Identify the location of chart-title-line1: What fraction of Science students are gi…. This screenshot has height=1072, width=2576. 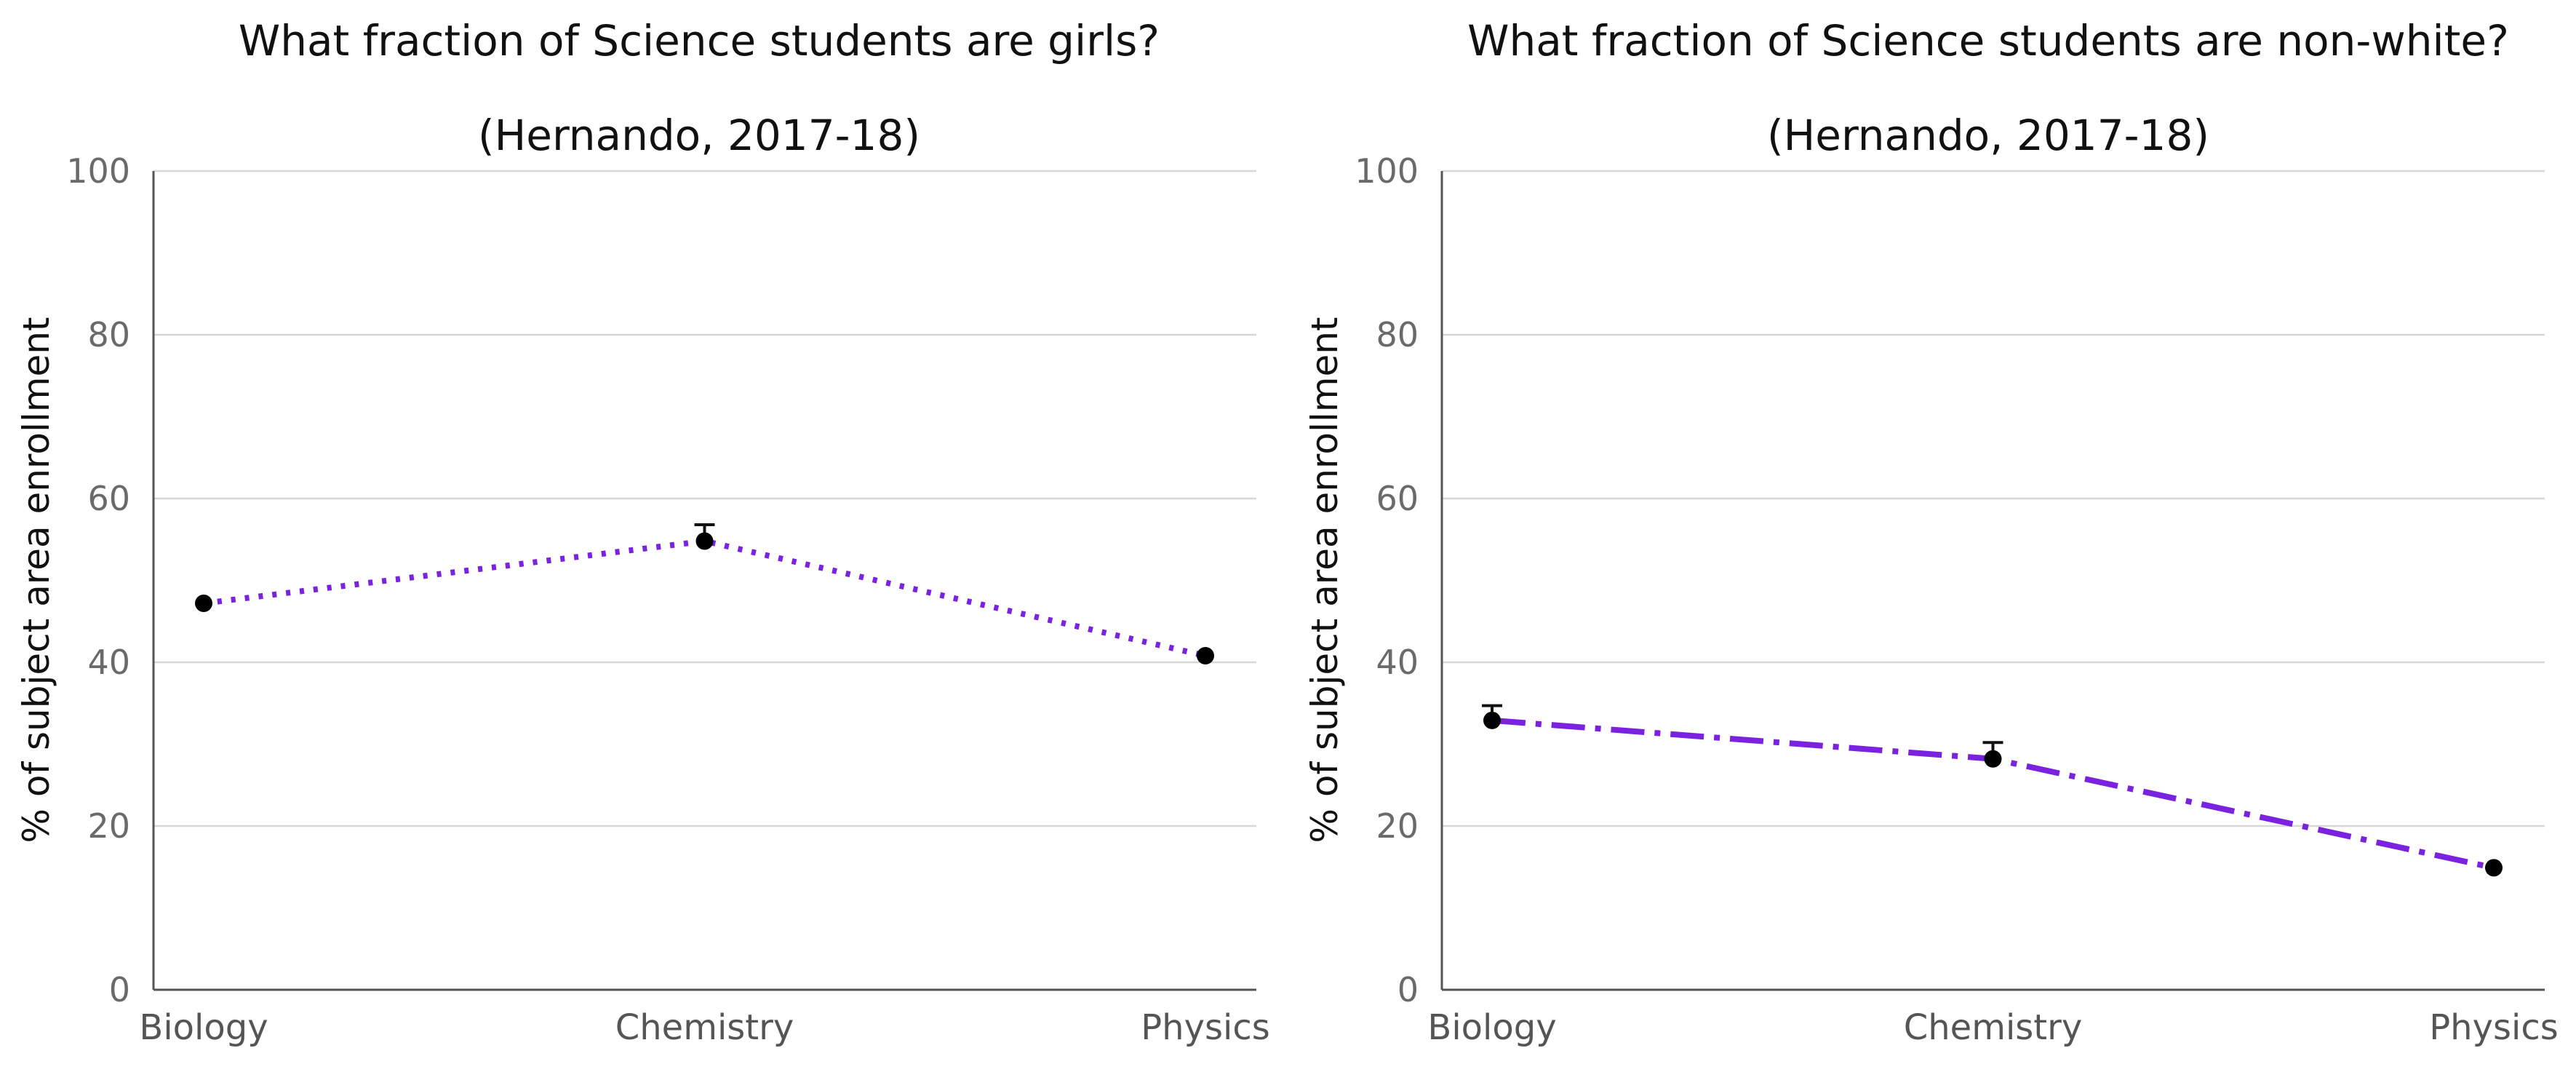
(699, 40).